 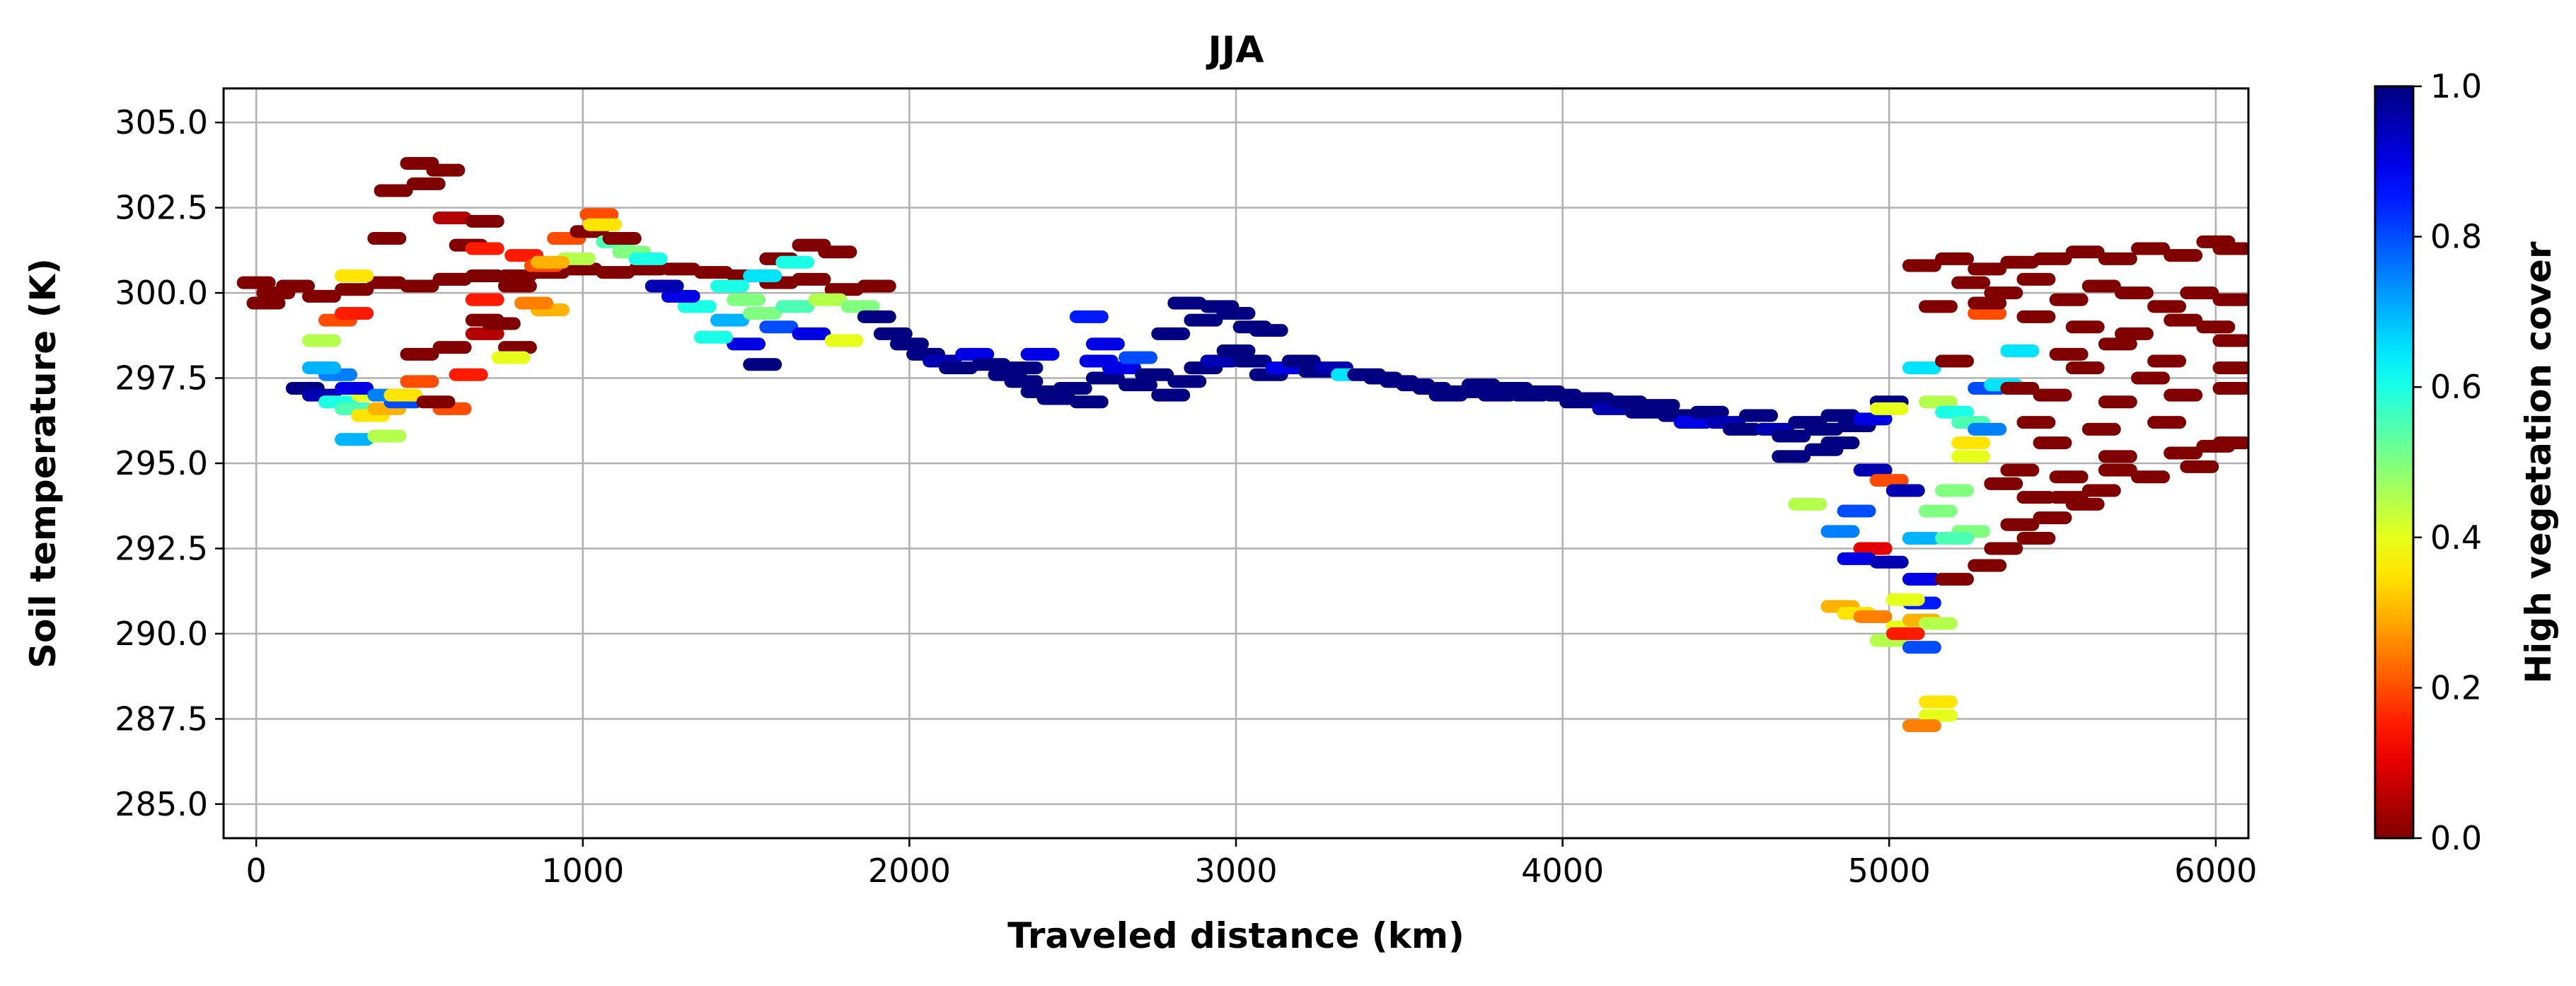 I want to click on colorbar-tick-label: 0.2, so click(x=2456, y=687).